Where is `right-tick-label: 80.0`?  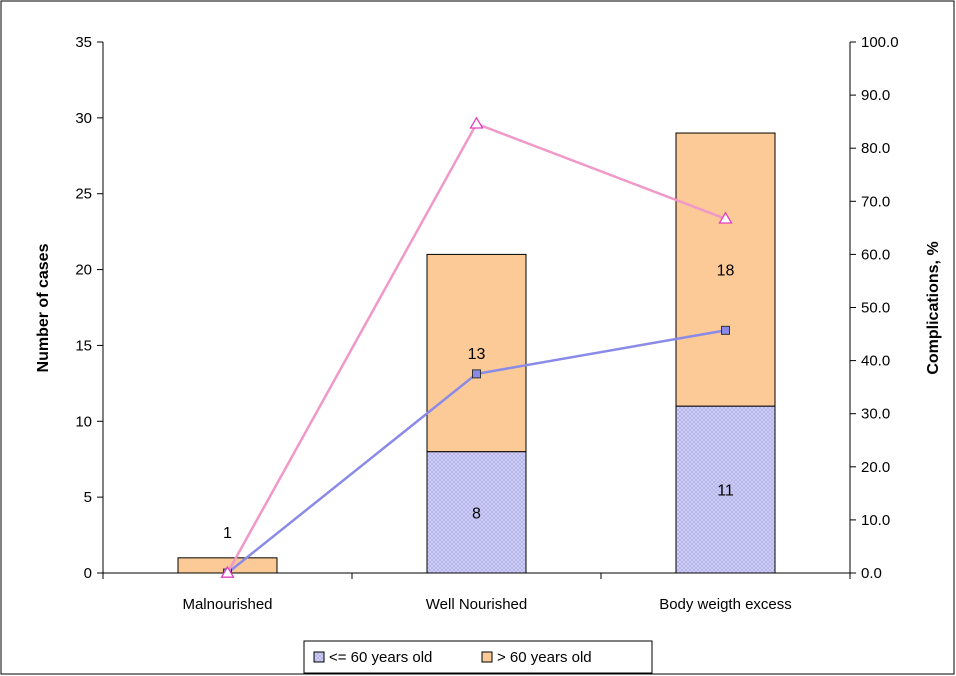 right-tick-label: 80.0 is located at coordinates (875, 148).